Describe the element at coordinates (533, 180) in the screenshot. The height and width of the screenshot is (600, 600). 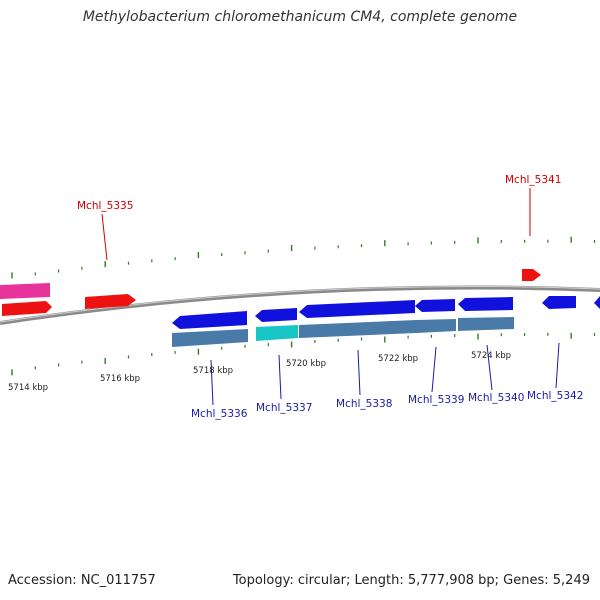
I see `gene-label-mchl-5341: Mchl_5341` at that location.